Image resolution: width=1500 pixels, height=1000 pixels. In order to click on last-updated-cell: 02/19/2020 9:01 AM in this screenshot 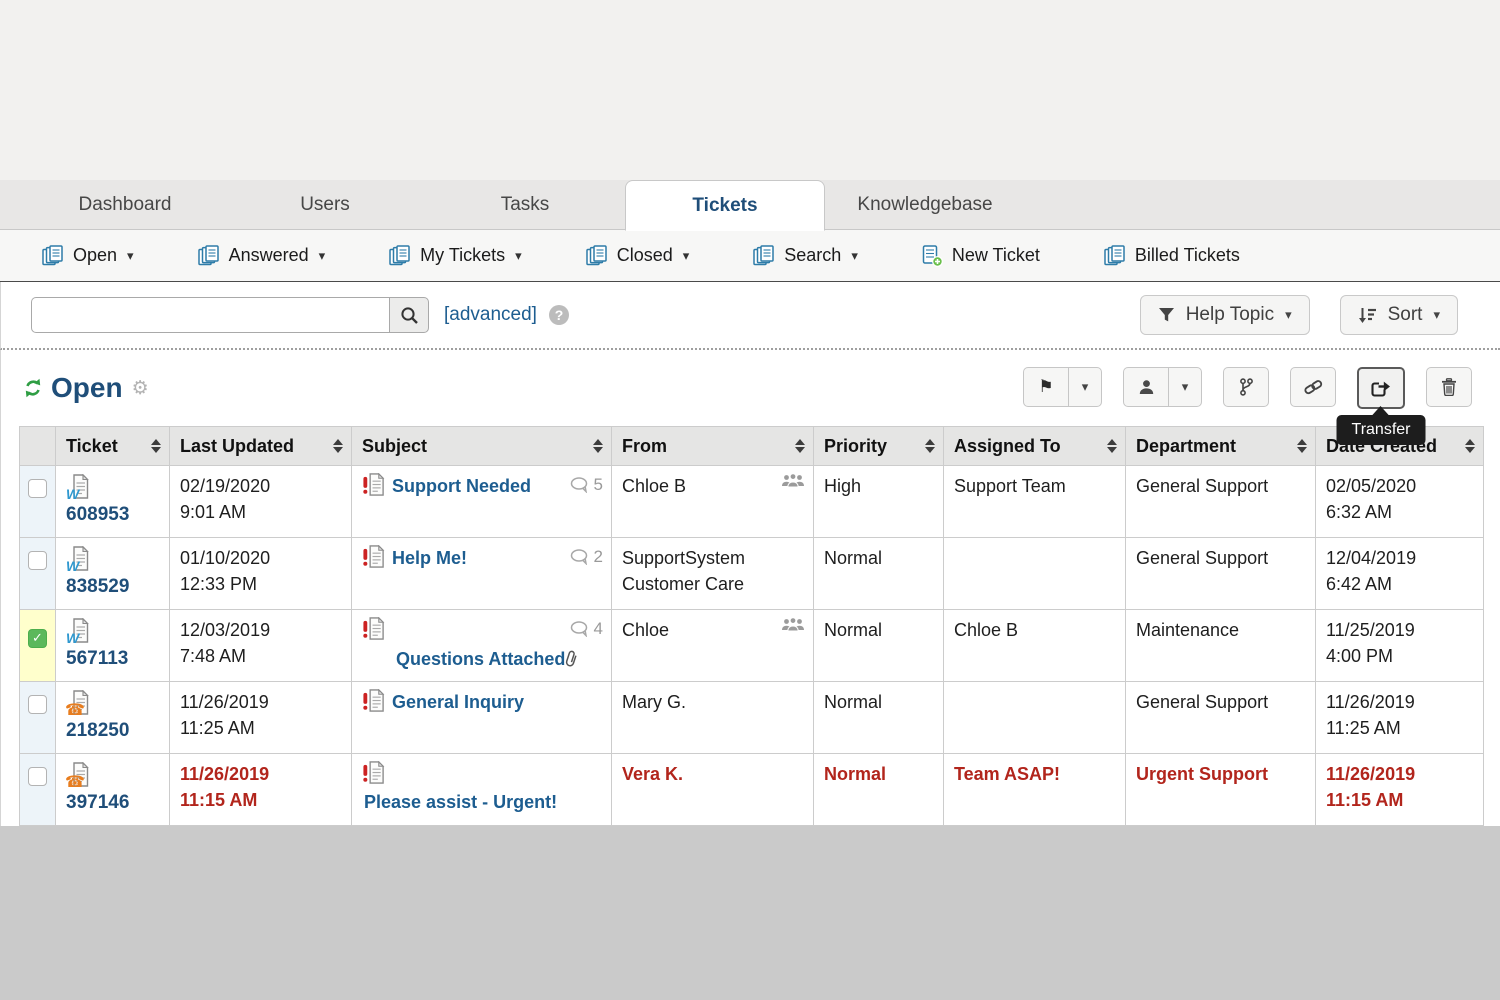, I will do `click(260, 501)`.